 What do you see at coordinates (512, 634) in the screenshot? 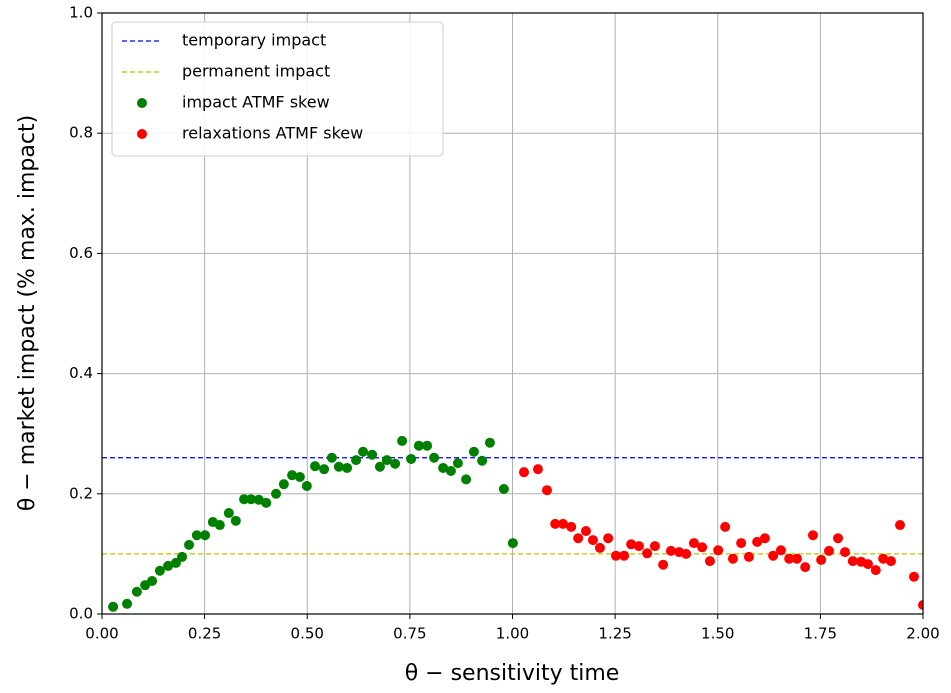
I see `x-tick-label: 1.00` at bounding box center [512, 634].